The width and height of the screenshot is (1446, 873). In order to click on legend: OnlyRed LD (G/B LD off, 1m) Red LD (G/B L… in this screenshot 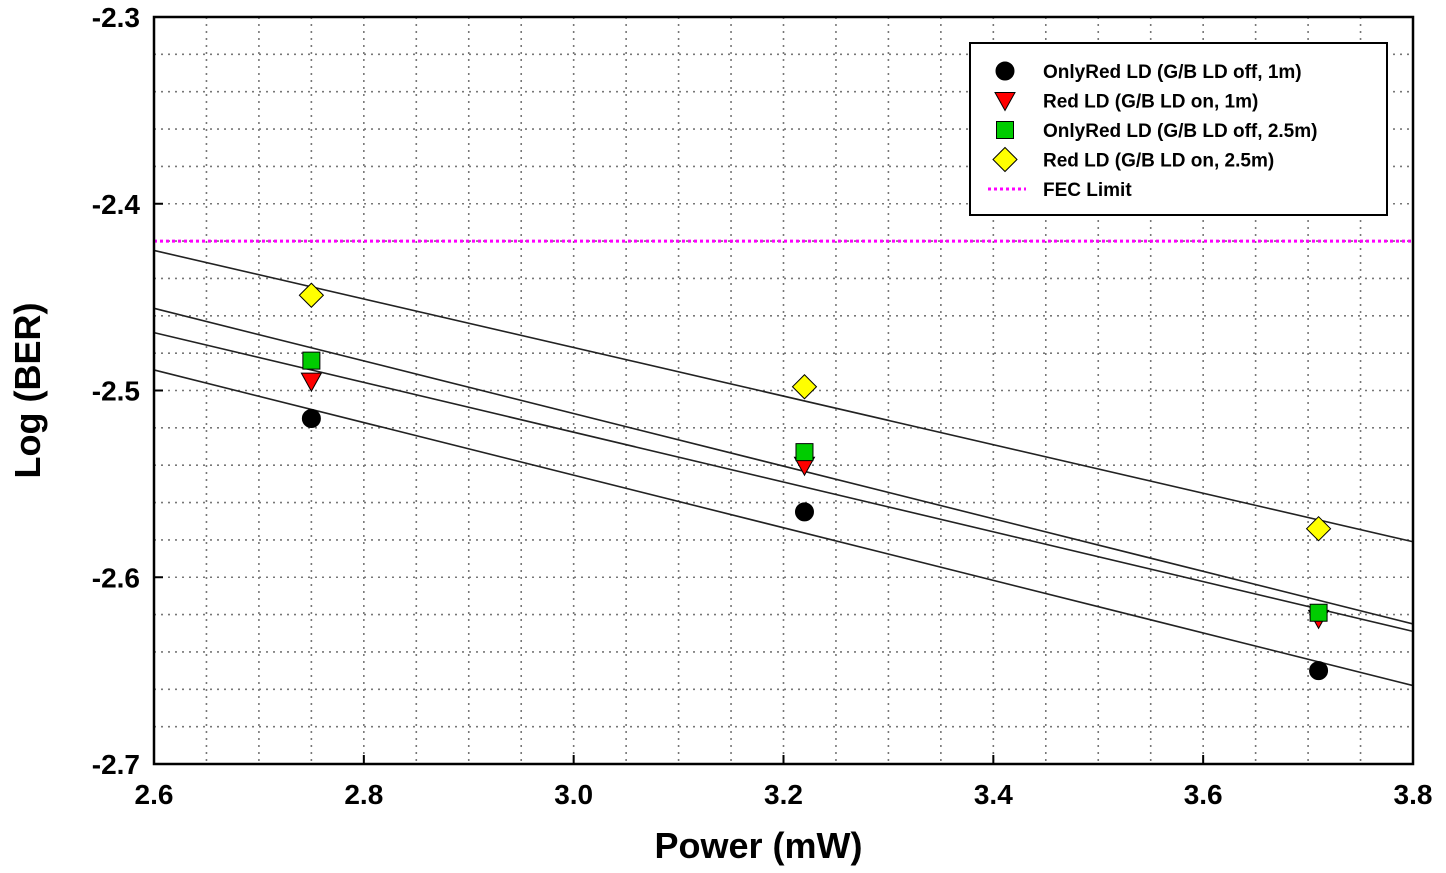, I will do `click(1178, 129)`.